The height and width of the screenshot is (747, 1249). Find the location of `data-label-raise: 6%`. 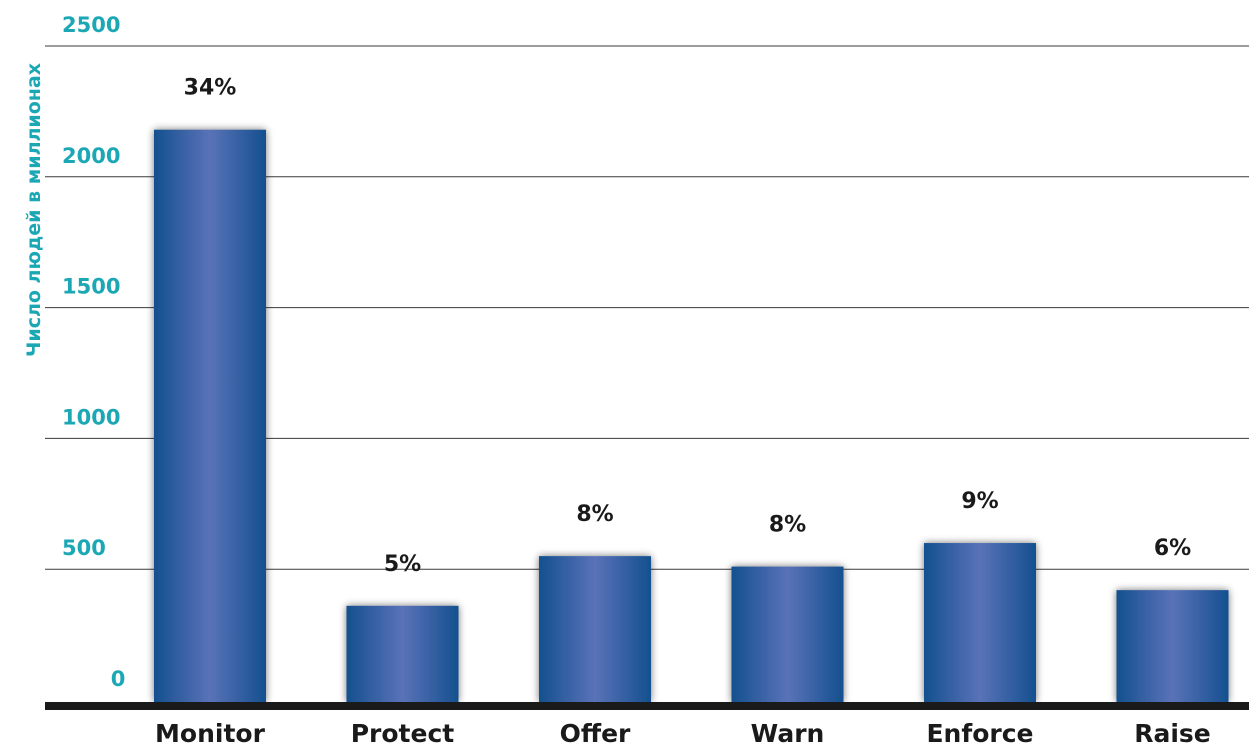

data-label-raise: 6% is located at coordinates (1172, 548).